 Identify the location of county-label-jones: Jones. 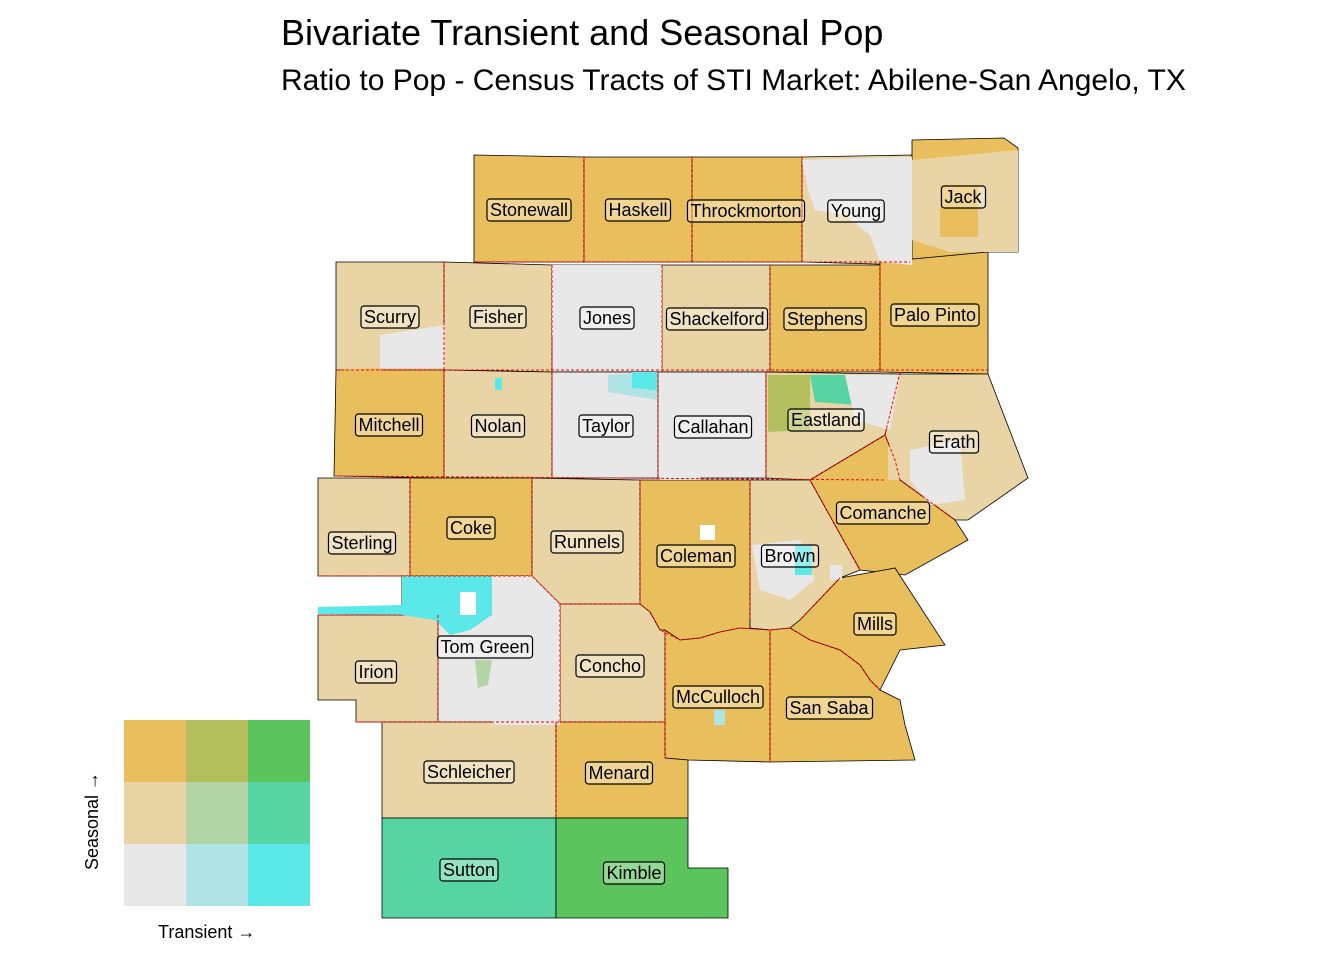
(607, 318).